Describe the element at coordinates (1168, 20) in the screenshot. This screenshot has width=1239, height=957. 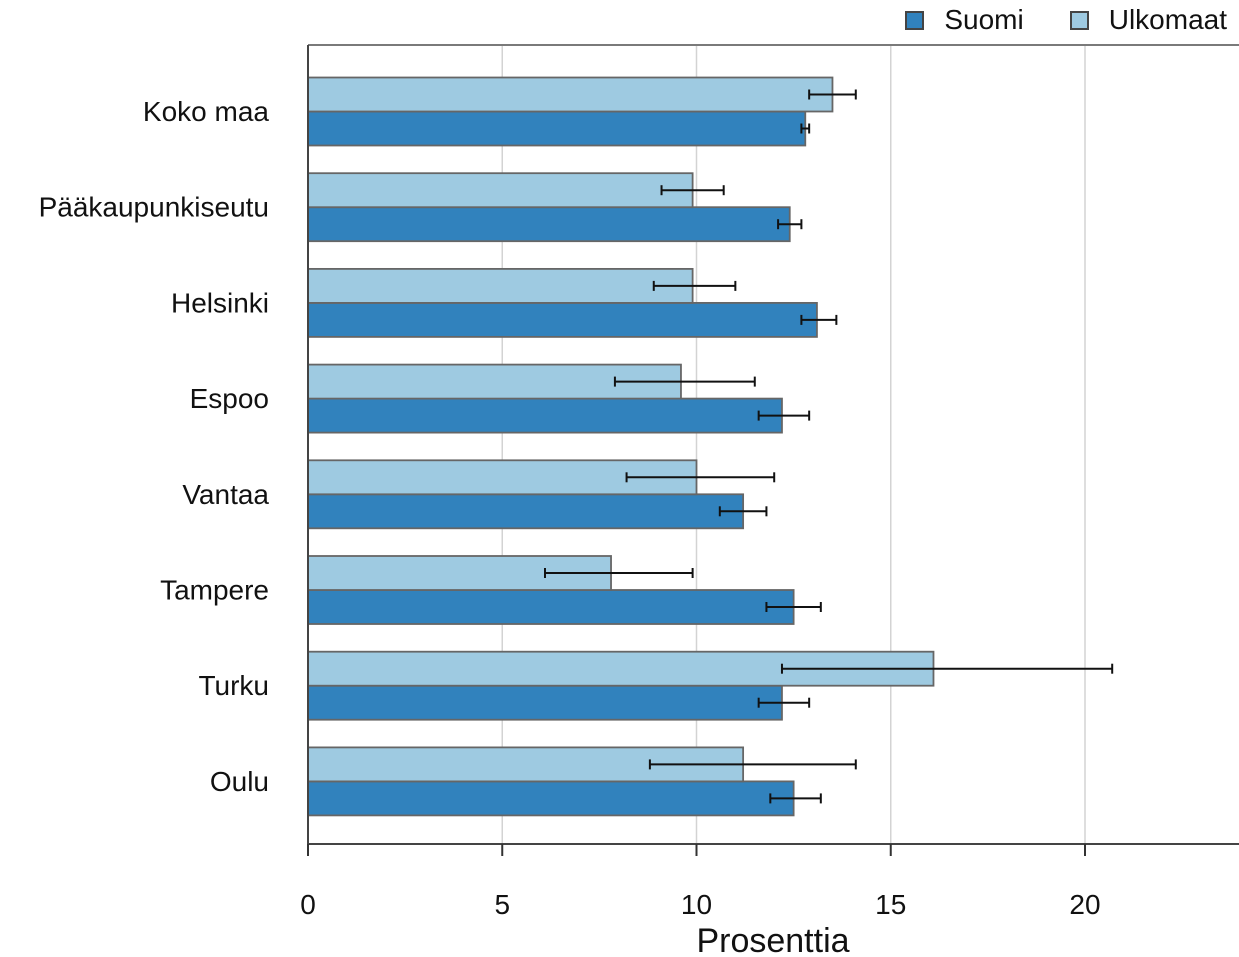
I see `legend-label-ulkomaat: Ulkomaat` at that location.